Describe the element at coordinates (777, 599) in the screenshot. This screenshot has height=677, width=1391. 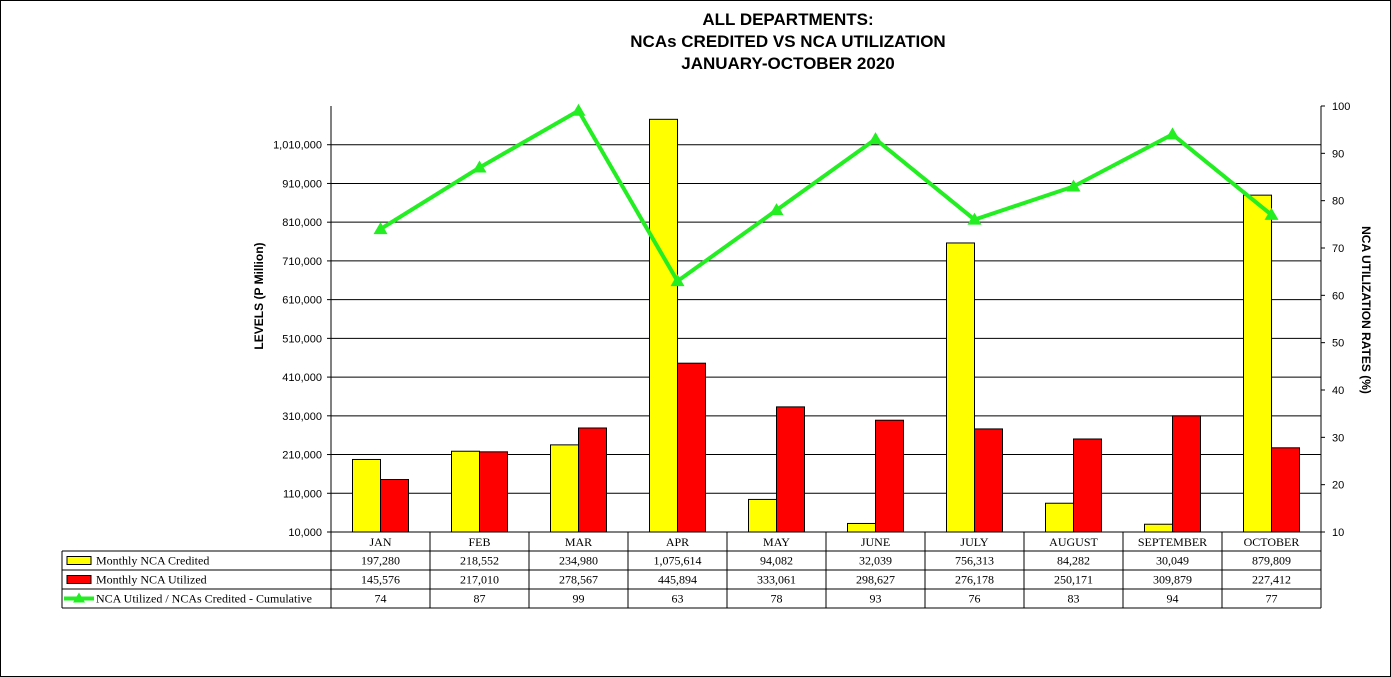
I see `table-cell: 78` at that location.